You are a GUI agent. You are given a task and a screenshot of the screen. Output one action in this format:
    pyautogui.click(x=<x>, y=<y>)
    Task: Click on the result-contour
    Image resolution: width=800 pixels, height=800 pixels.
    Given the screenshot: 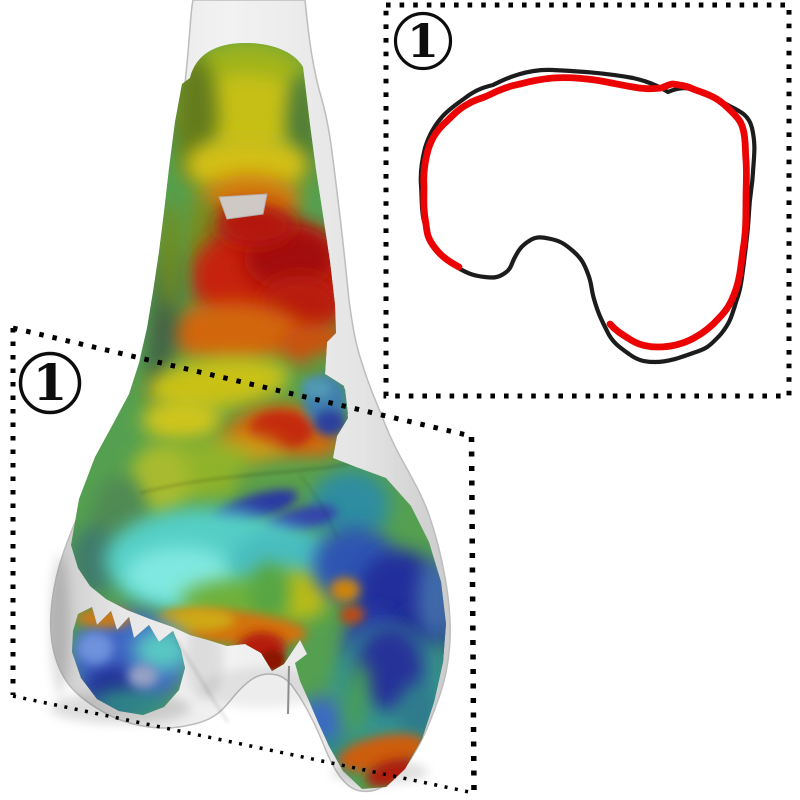 What is the action you would take?
    pyautogui.click(x=585, y=212)
    